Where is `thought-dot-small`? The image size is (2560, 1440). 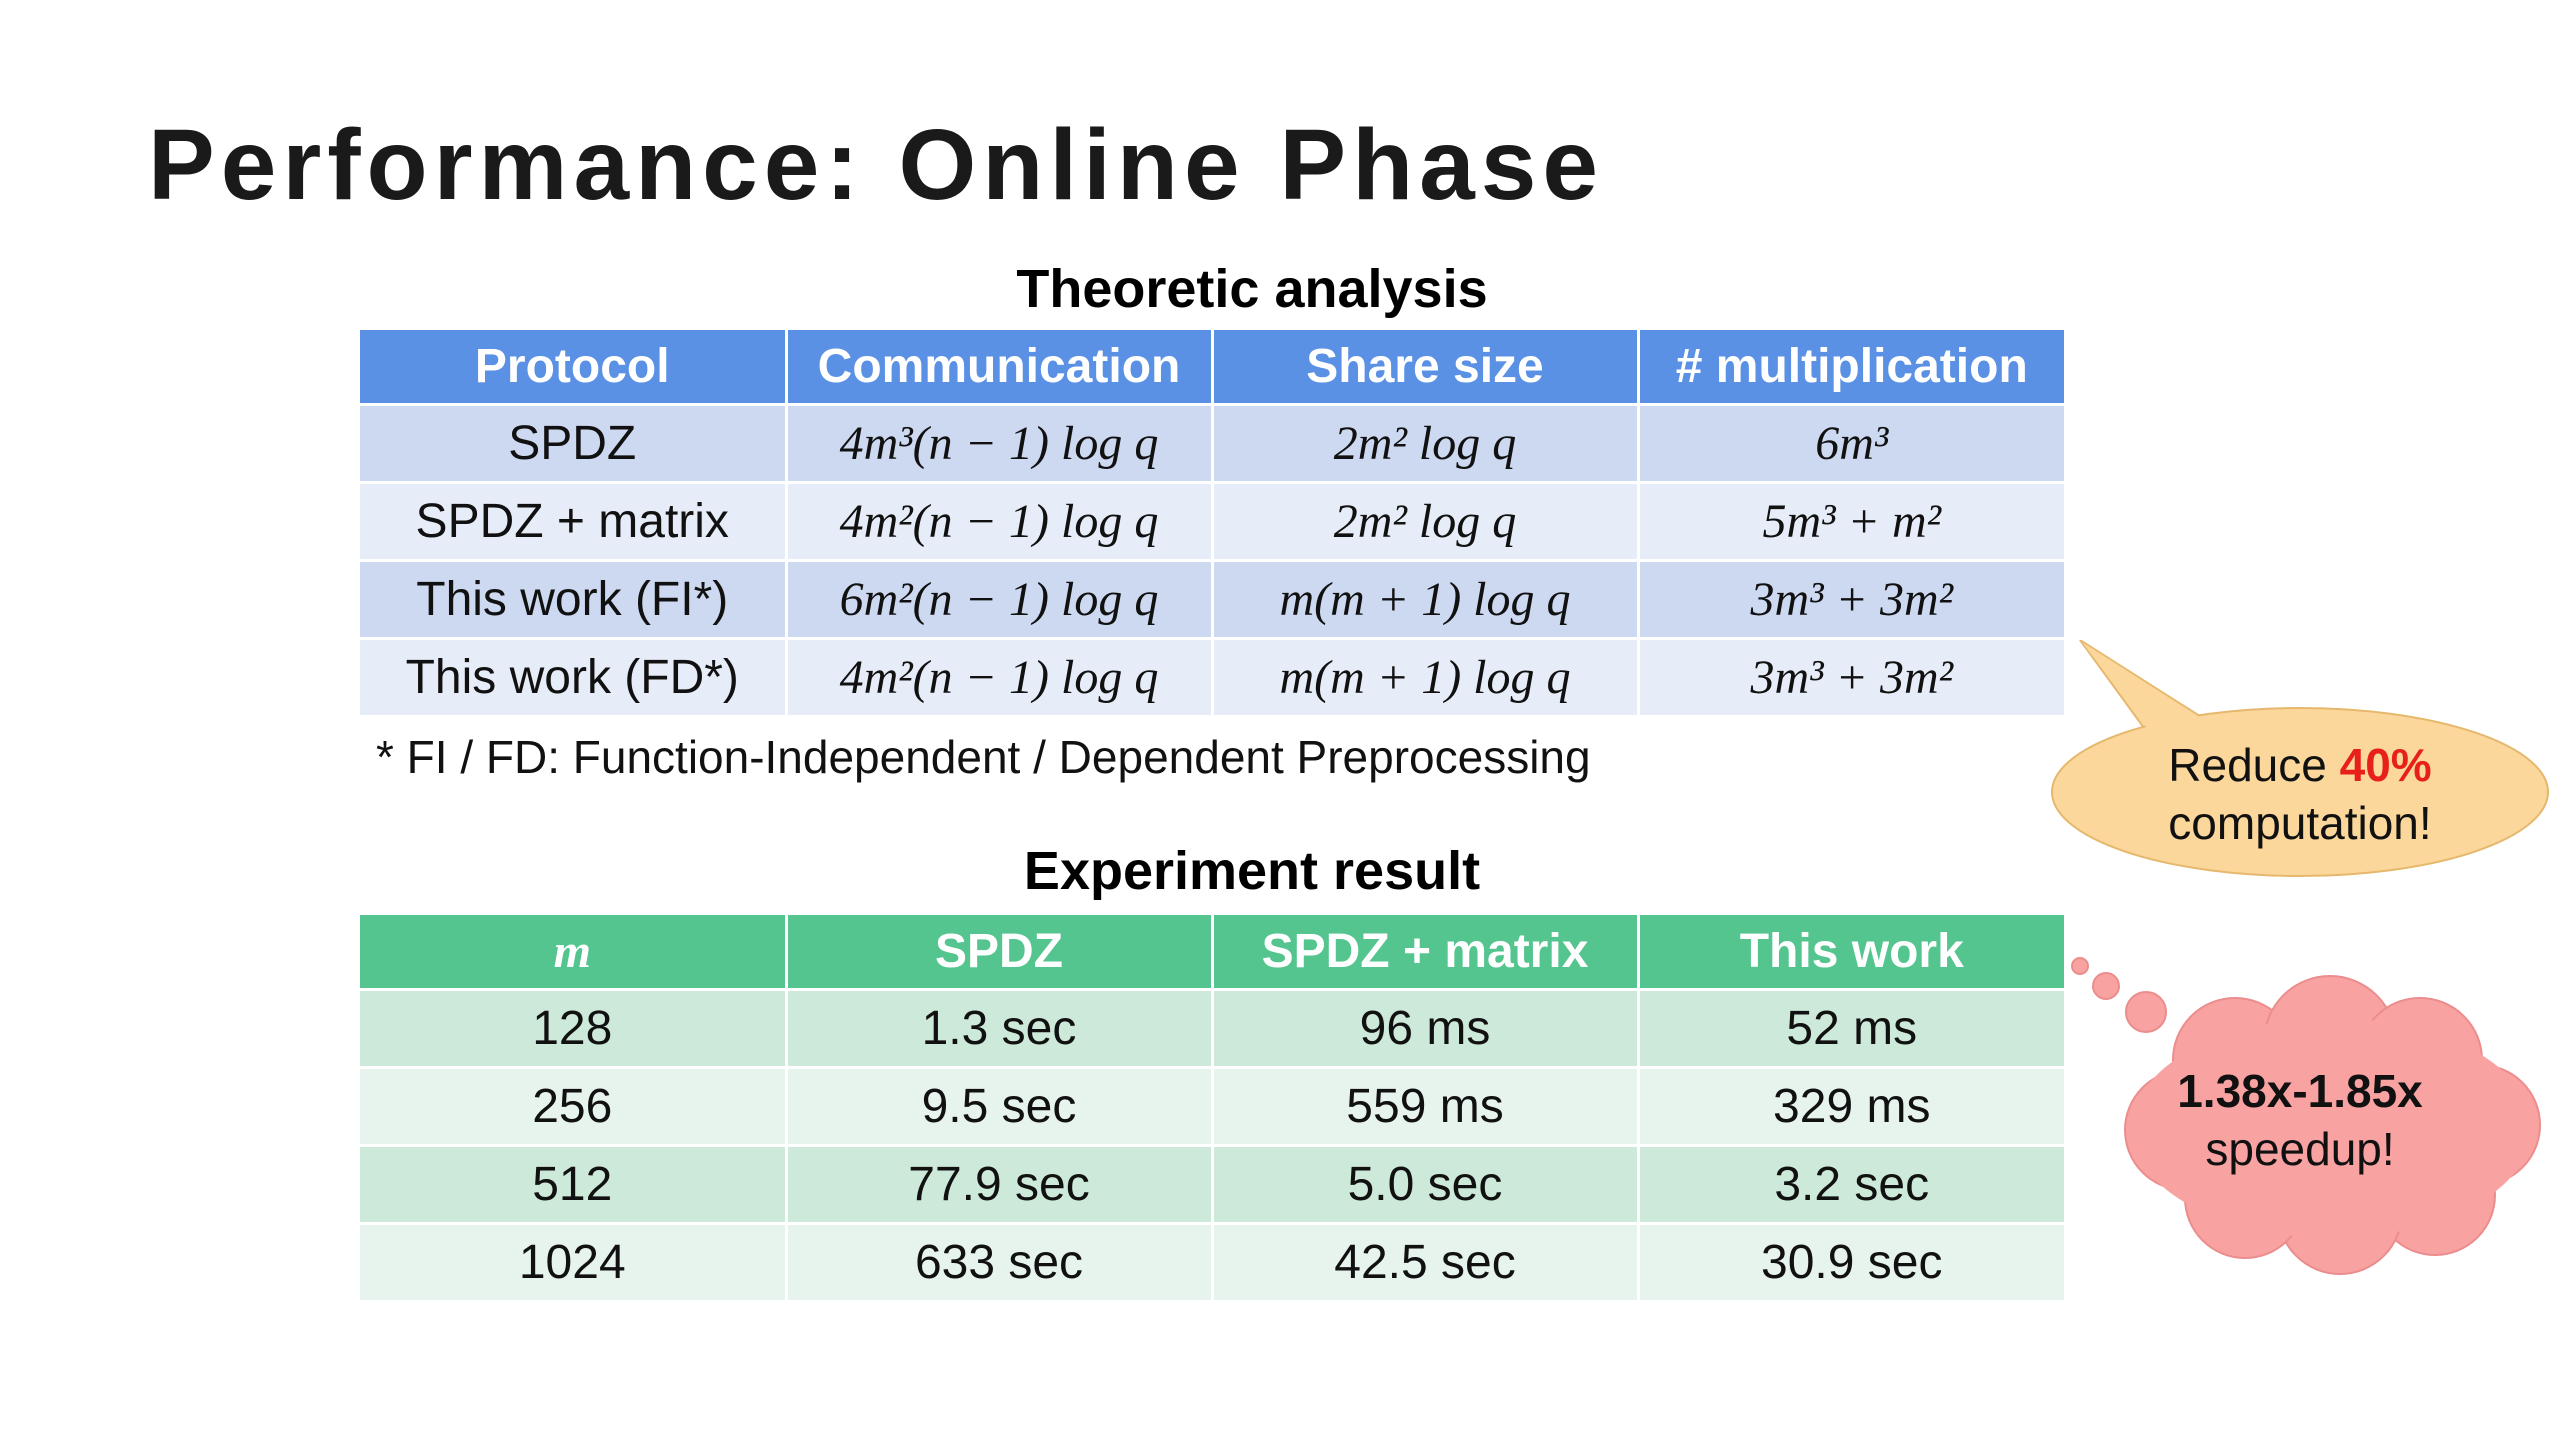
thought-dot-small is located at coordinates (2080, 966).